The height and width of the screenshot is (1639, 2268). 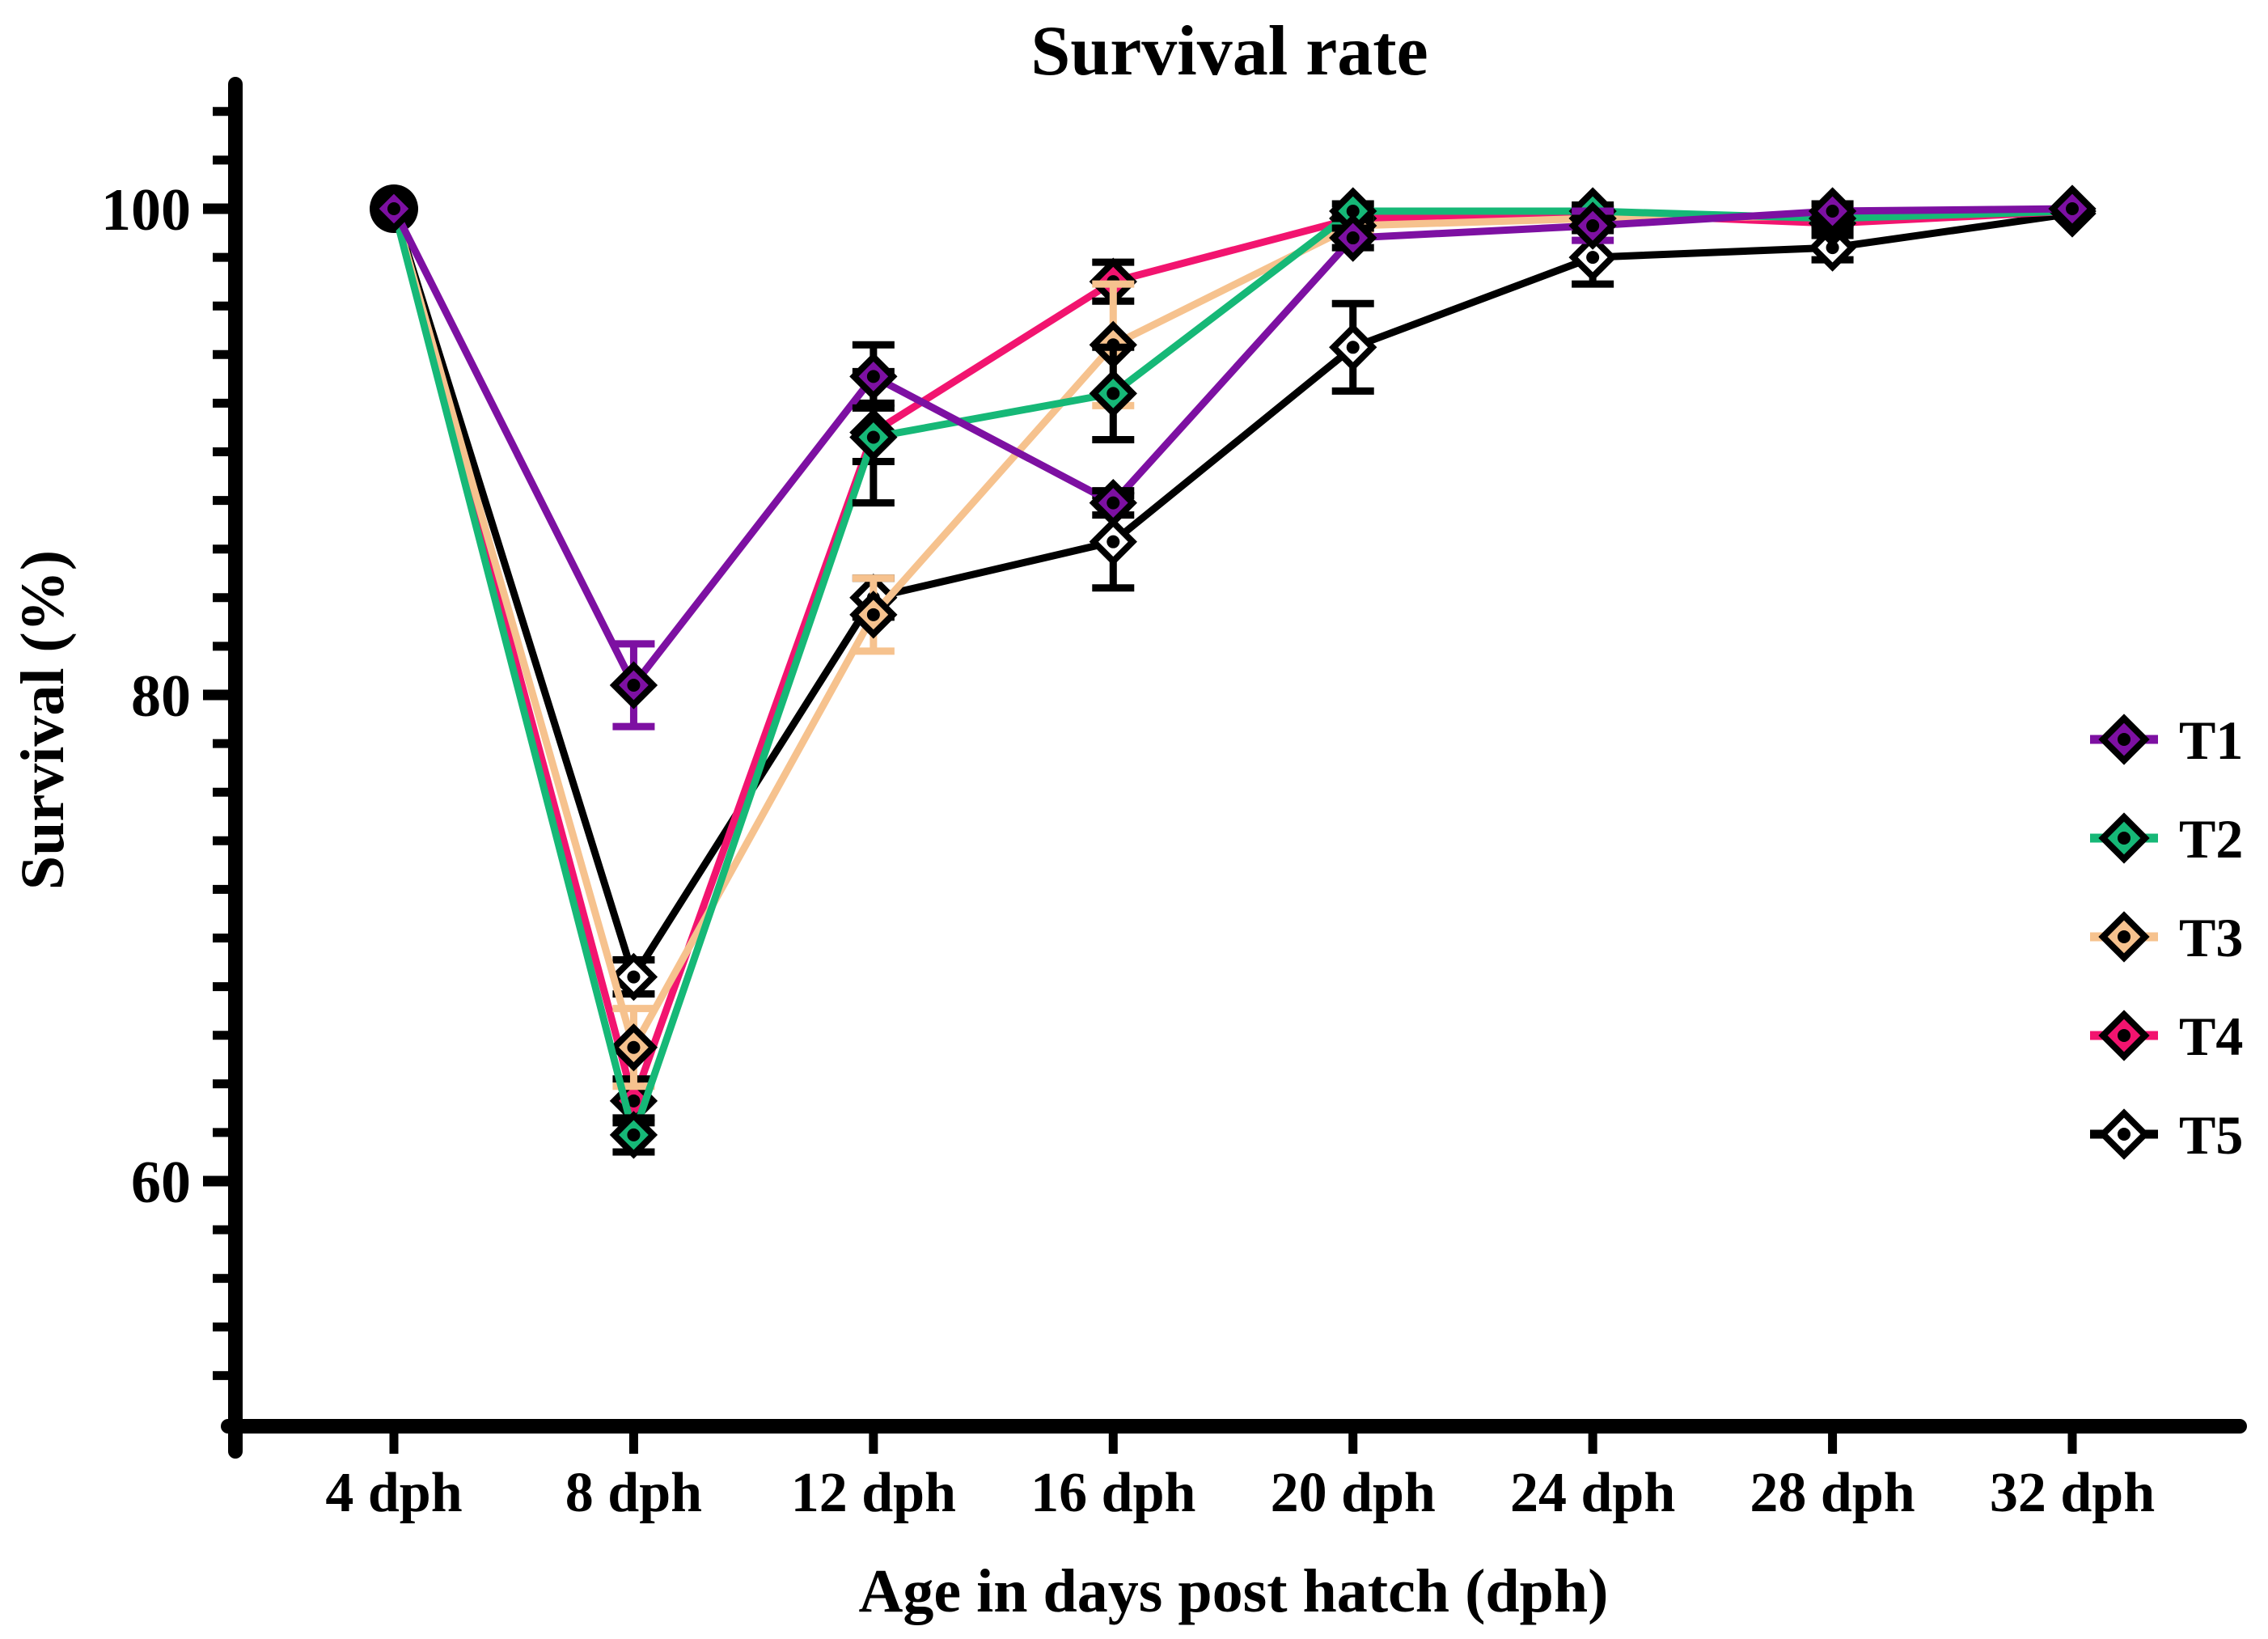 What do you see at coordinates (1113, 503) in the screenshot?
I see `marker-T1-16dph-center-dot` at bounding box center [1113, 503].